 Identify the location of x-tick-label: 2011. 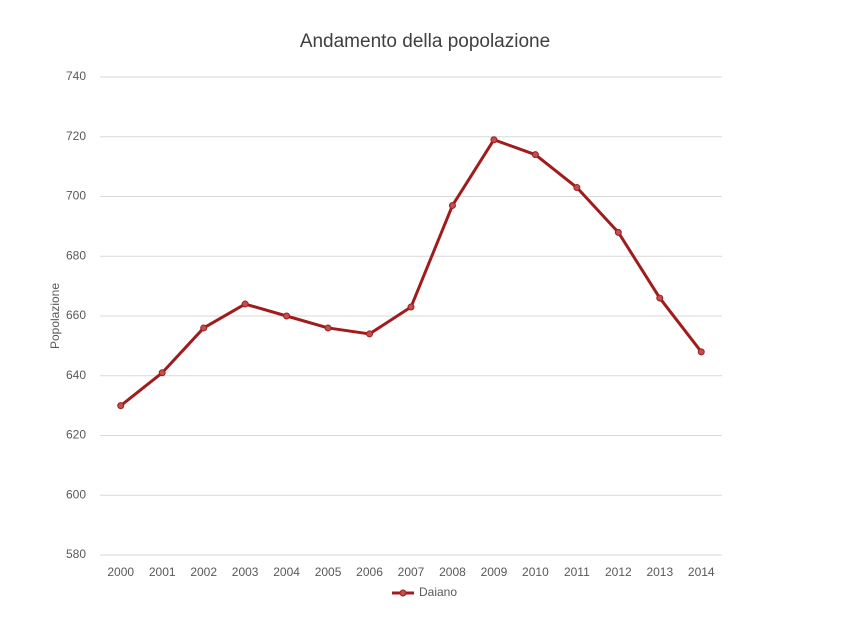
(577, 572).